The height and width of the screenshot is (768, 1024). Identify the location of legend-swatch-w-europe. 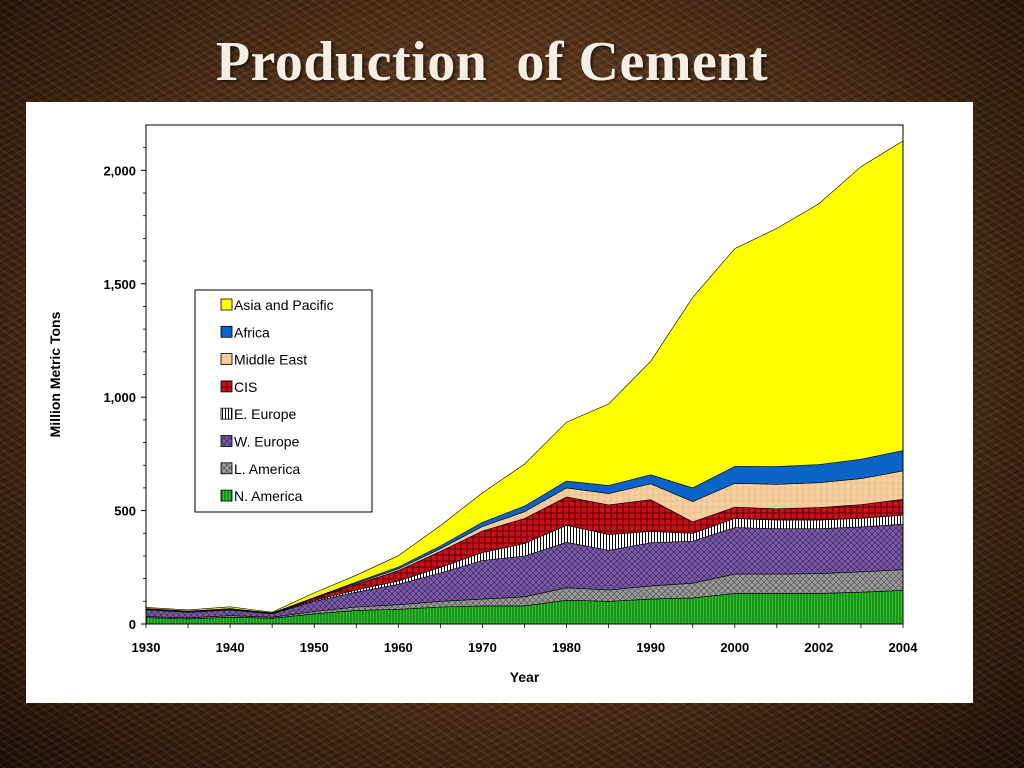
(226, 441).